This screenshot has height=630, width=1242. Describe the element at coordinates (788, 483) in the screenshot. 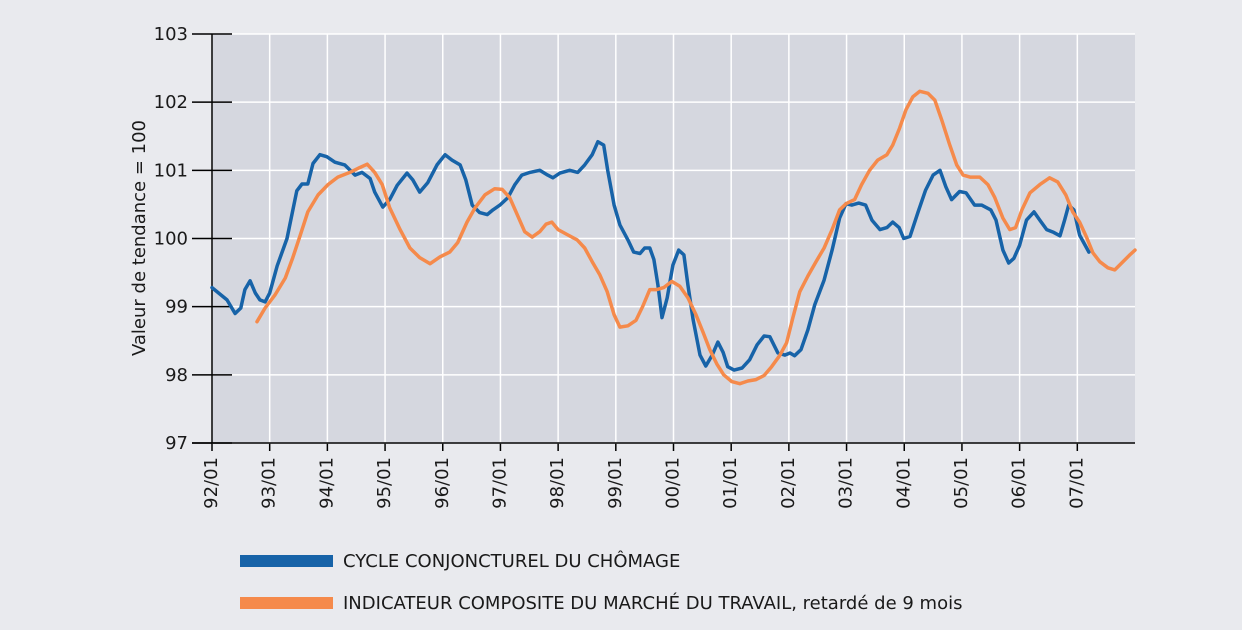

I see `x-tick-label: 02/01` at that location.